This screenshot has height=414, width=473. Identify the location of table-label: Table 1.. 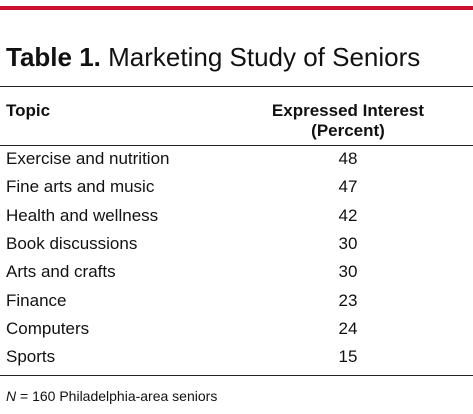
(53, 57).